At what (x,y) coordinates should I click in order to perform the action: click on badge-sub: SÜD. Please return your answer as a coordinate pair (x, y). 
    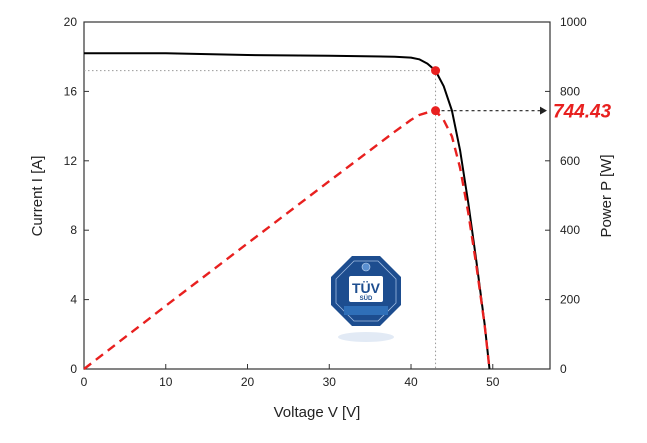
    Looking at the image, I should click on (366, 298).